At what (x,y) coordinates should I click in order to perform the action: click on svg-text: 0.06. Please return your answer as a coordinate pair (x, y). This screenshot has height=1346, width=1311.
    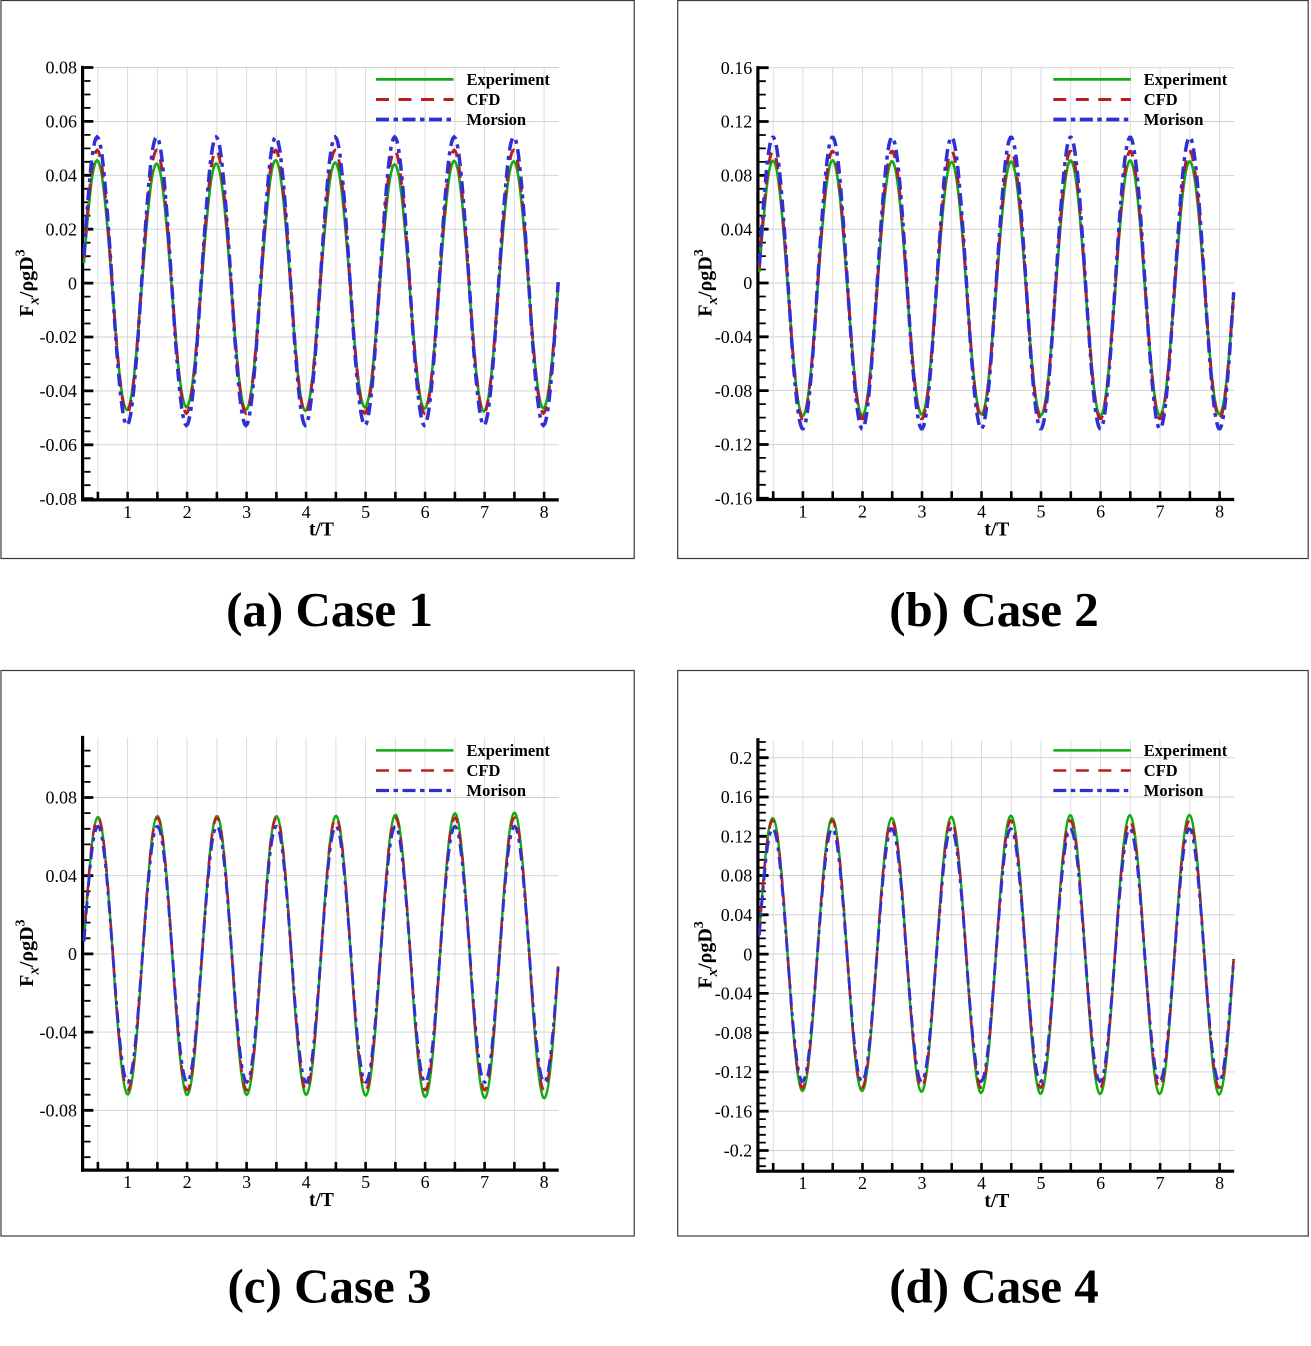
    Looking at the image, I should click on (62, 122).